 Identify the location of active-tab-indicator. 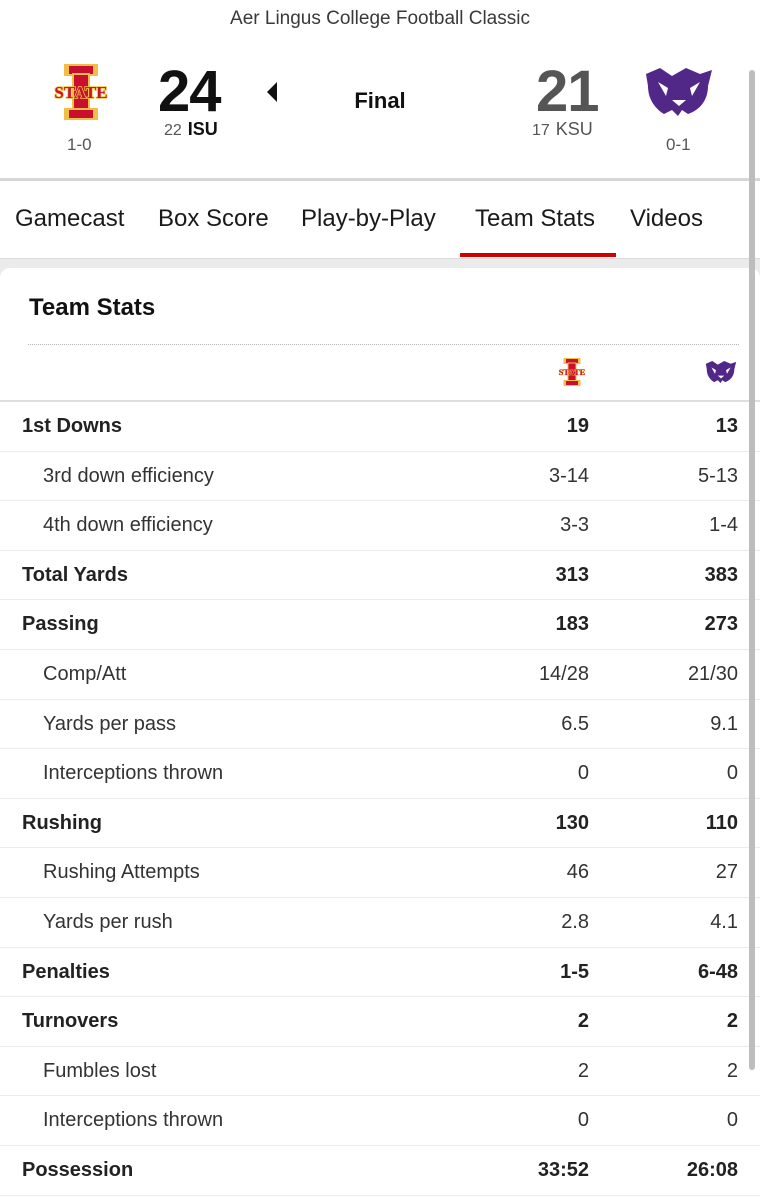
(538, 255).